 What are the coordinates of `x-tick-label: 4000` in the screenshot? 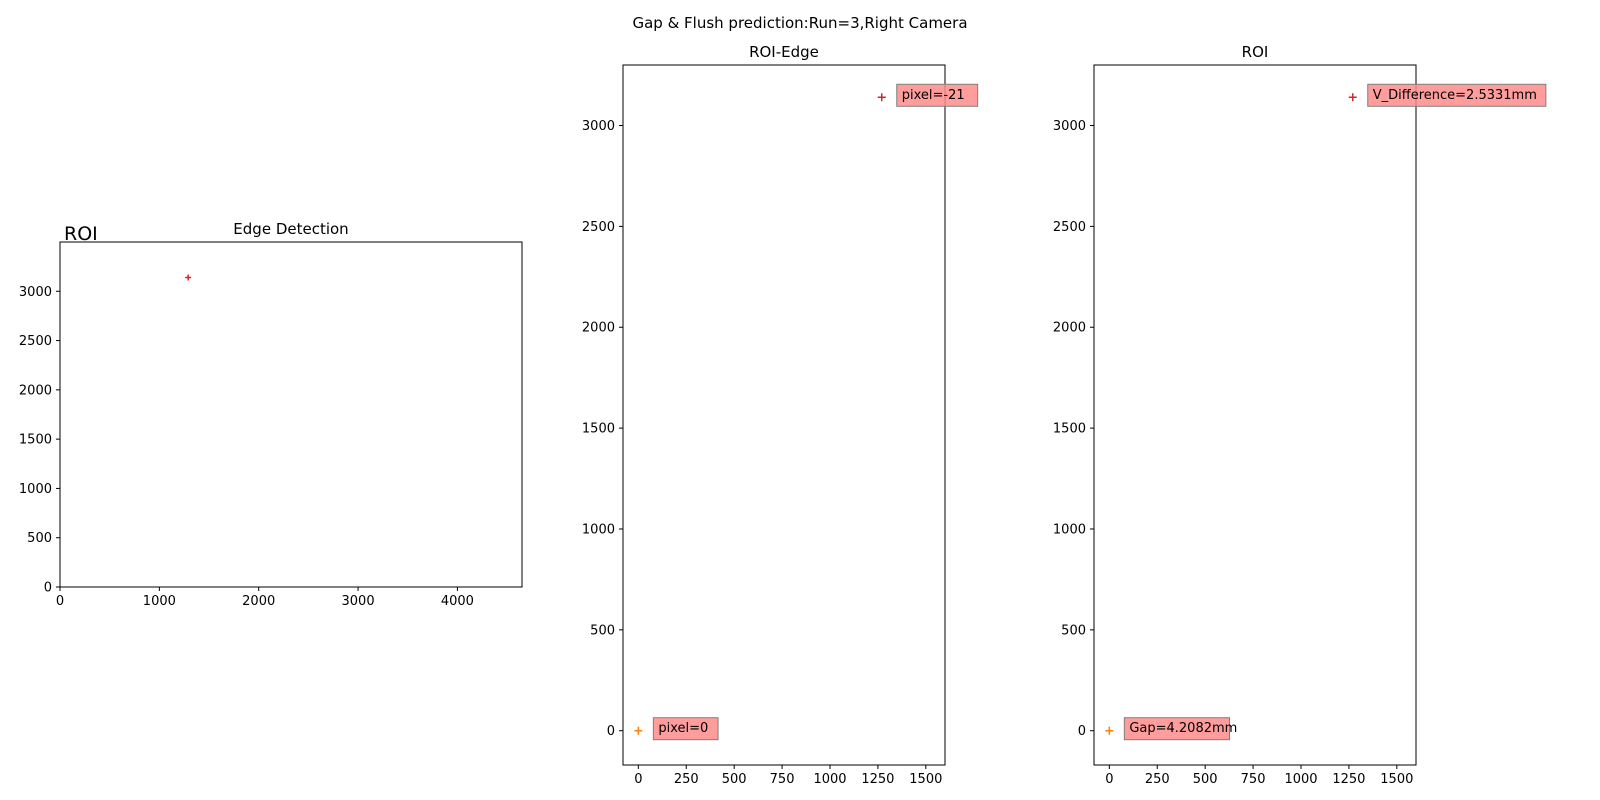 It's located at (457, 601).